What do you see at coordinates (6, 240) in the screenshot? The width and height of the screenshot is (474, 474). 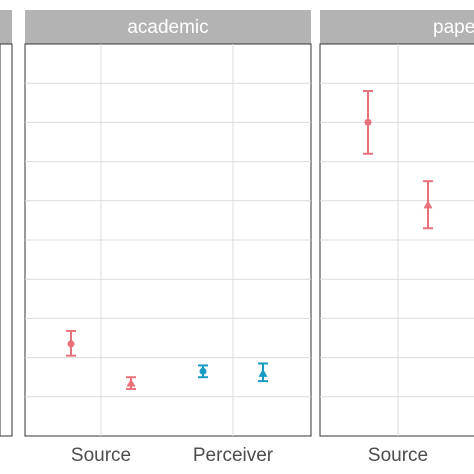 I see `facet-border-left` at bounding box center [6, 240].